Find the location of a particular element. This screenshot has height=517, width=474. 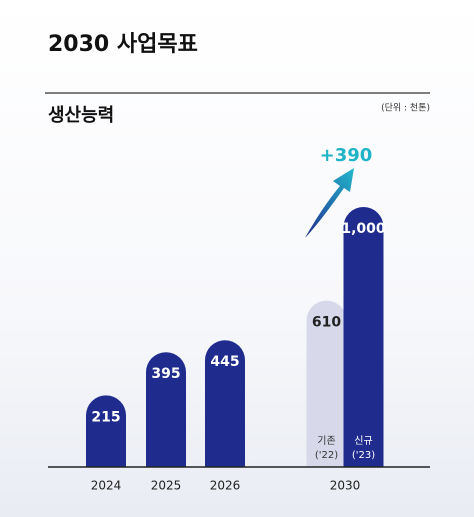

page-title: 2030 사업목표 is located at coordinates (123, 44).